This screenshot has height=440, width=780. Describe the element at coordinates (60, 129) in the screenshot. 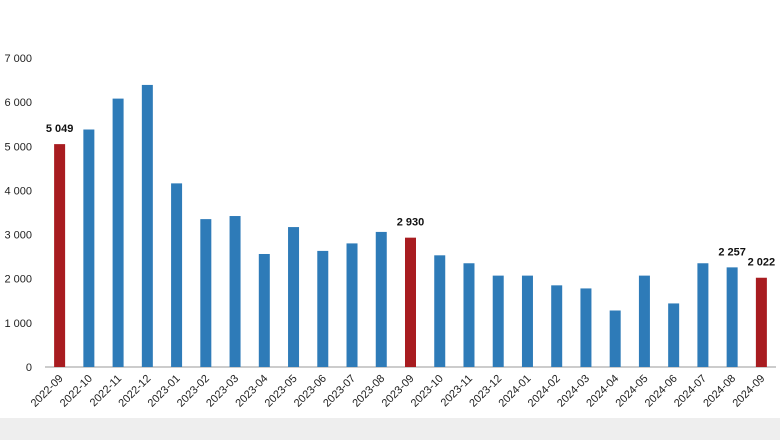

I see `data-label-2022-09: 5 049` at that location.